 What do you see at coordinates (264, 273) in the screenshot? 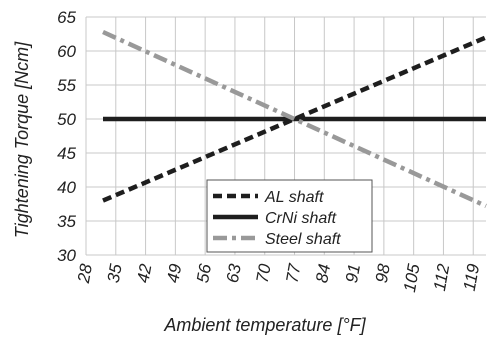
I see `x-tick-label-70: 70` at bounding box center [264, 273].